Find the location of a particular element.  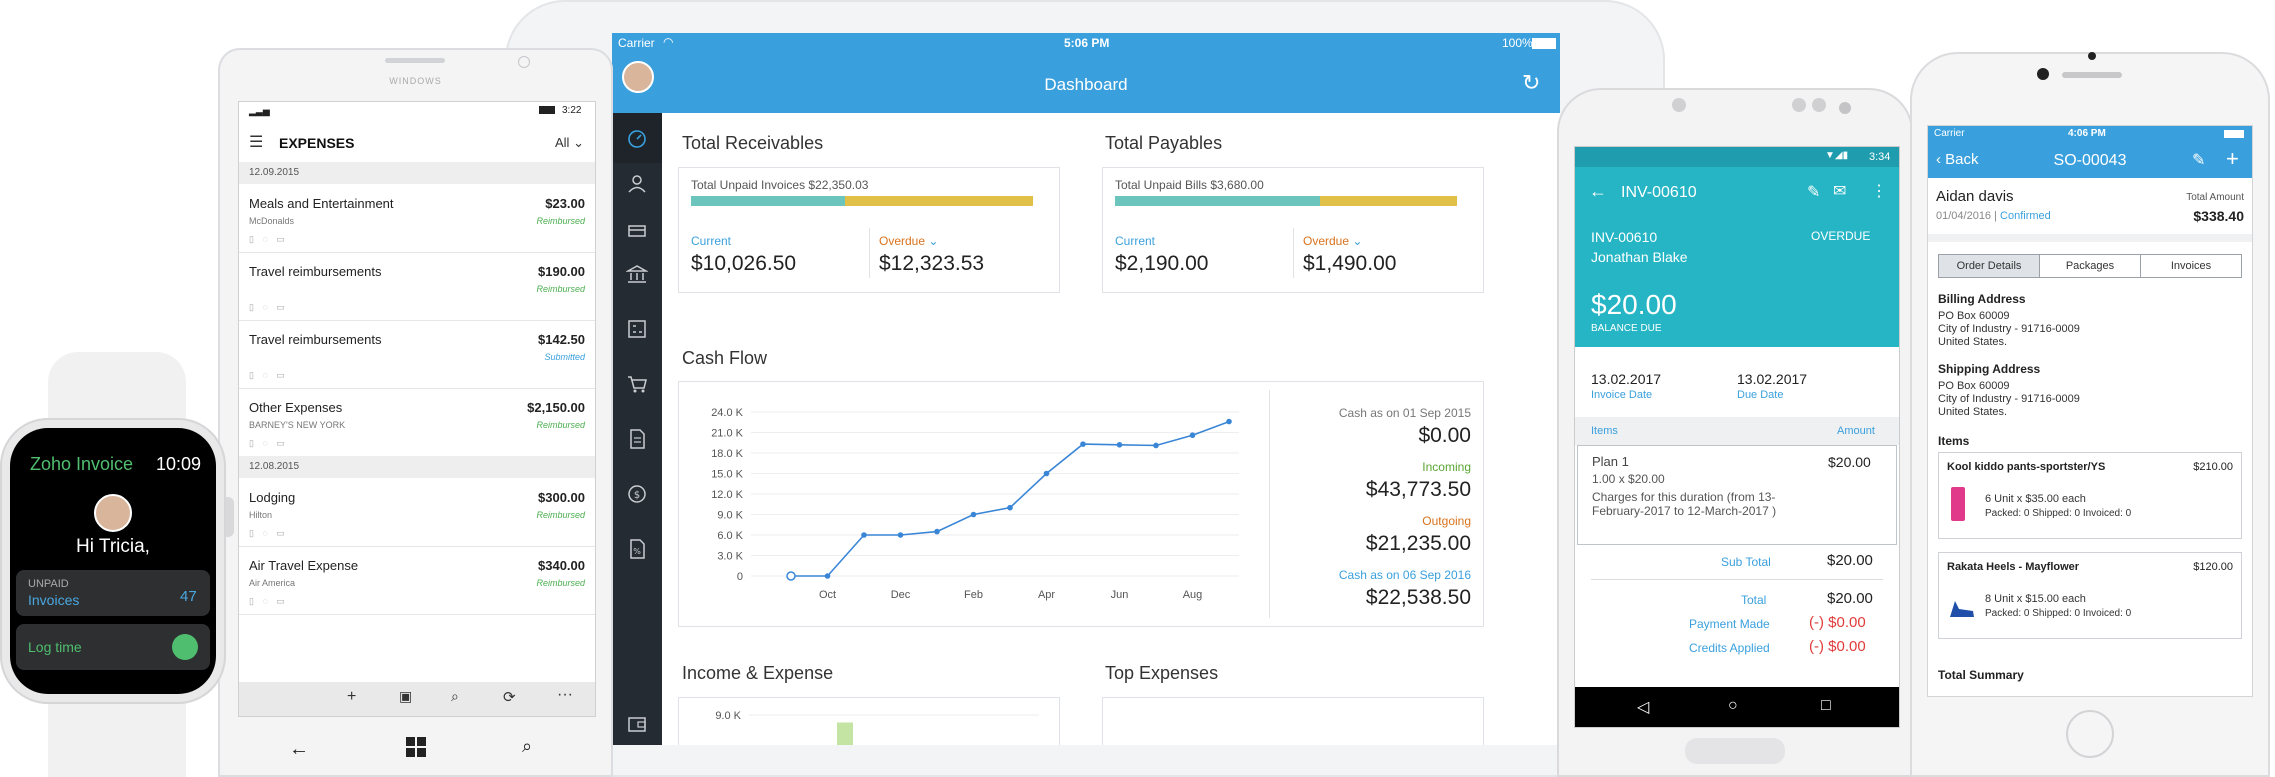

filter-value: All is located at coordinates (562, 142).